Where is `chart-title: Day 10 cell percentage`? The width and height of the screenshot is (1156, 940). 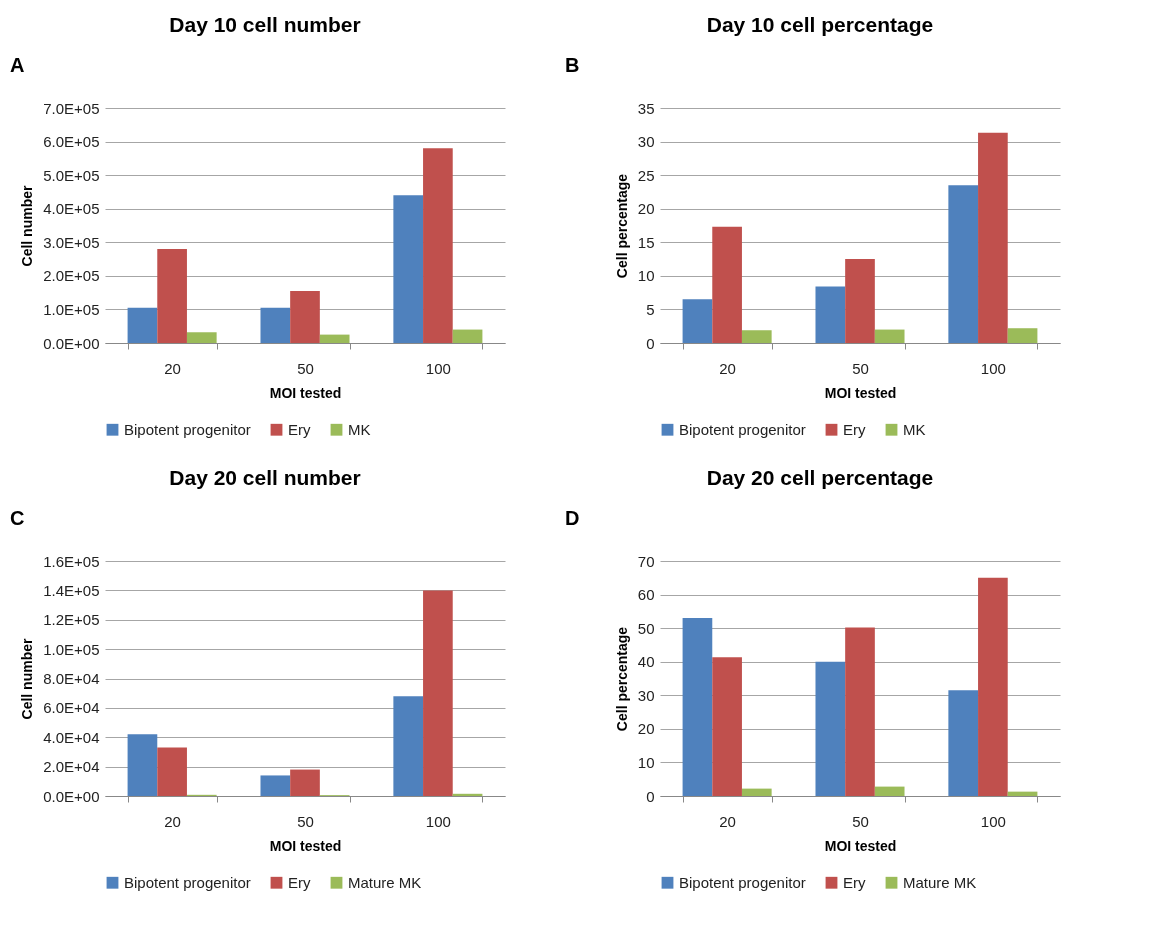 chart-title: Day 10 cell percentage is located at coordinates (820, 24).